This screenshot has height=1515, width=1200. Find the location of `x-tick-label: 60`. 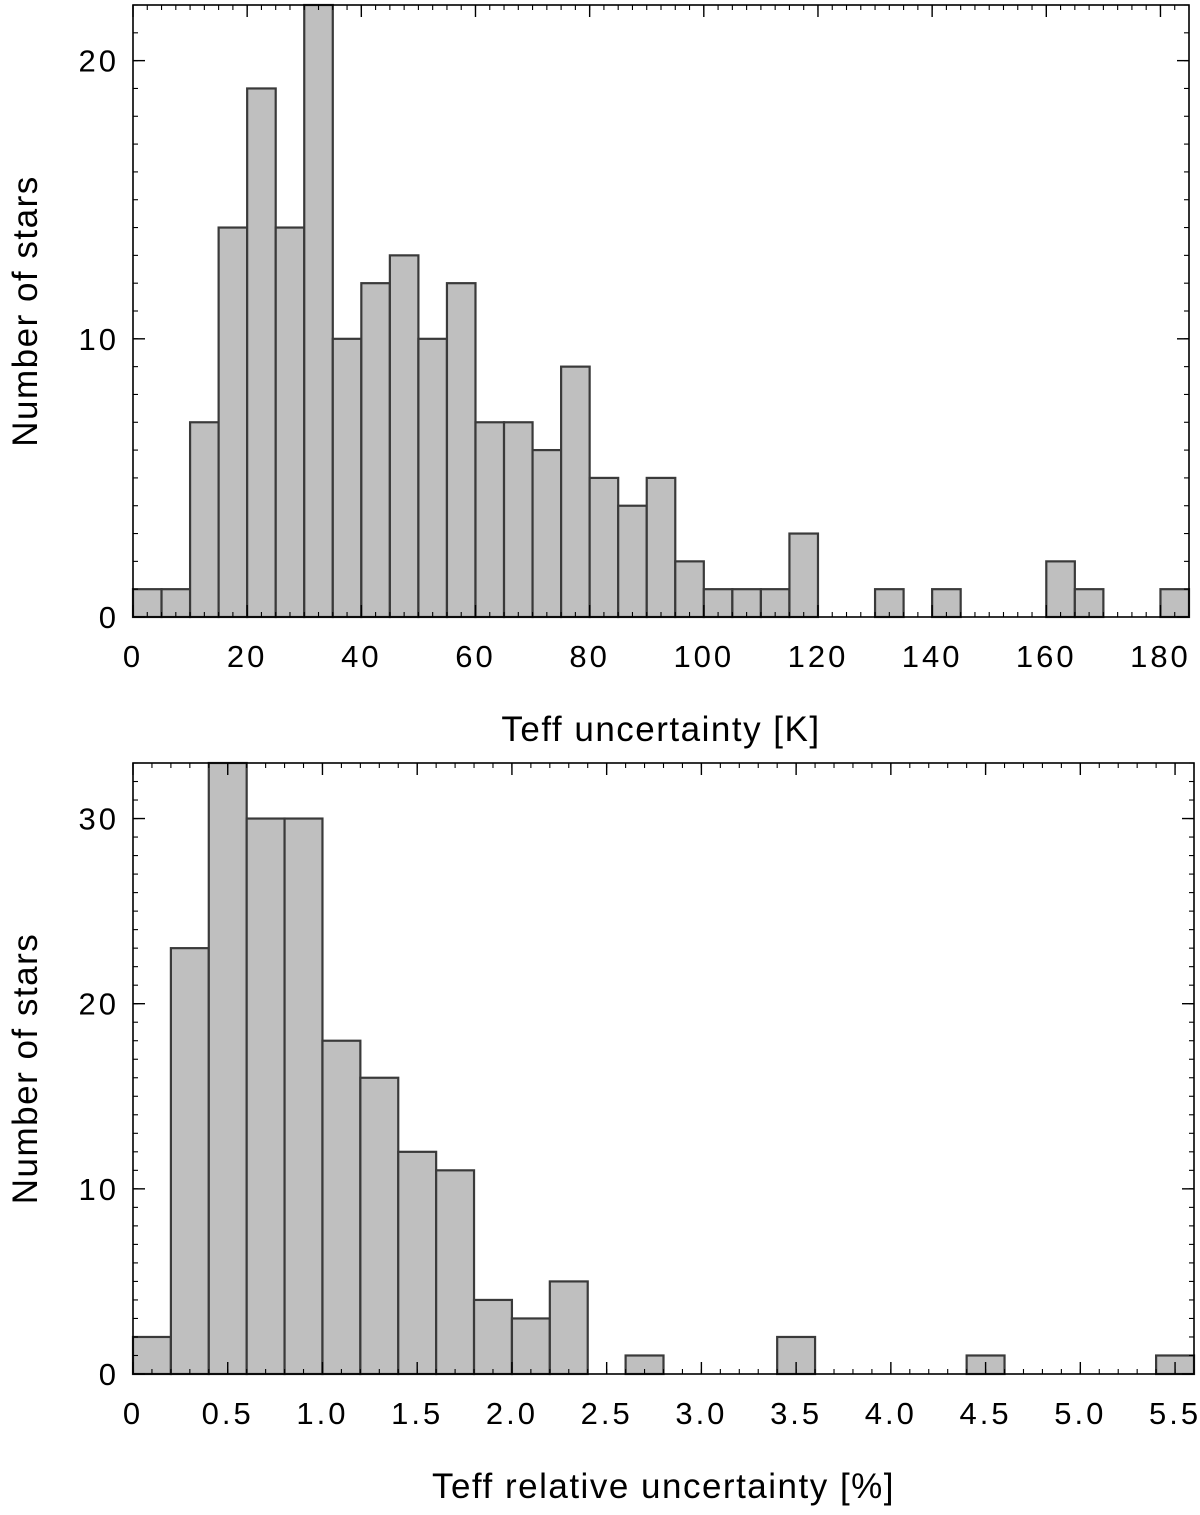

x-tick-label: 60 is located at coordinates (475, 656).